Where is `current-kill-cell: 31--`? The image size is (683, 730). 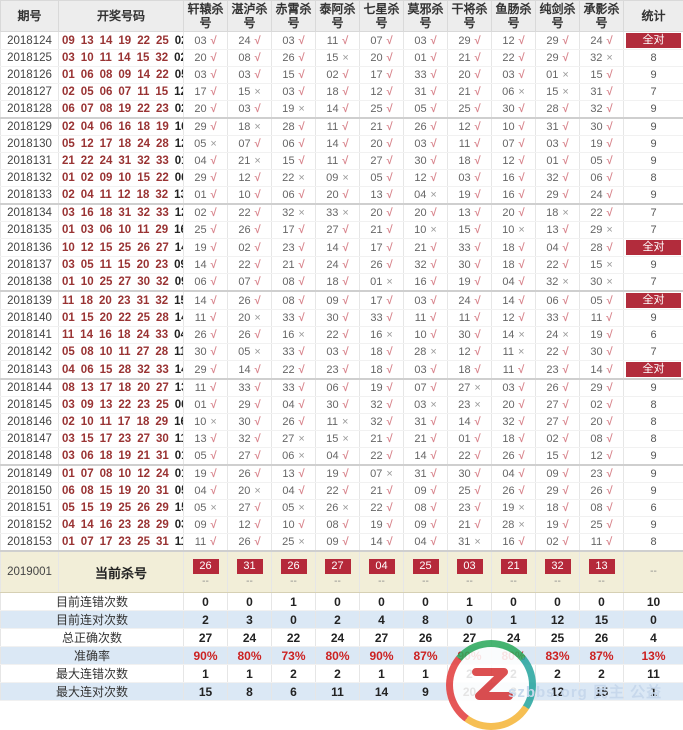
current-kill-cell: 31-- is located at coordinates (250, 572).